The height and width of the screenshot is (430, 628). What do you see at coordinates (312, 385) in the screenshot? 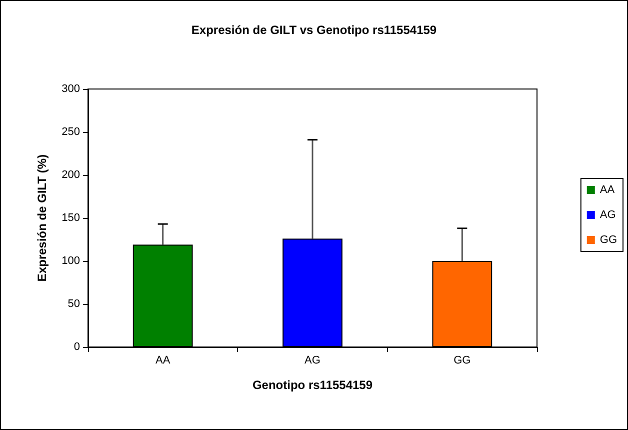
I see `x-axis-title: Genotipo rs11554159` at bounding box center [312, 385].